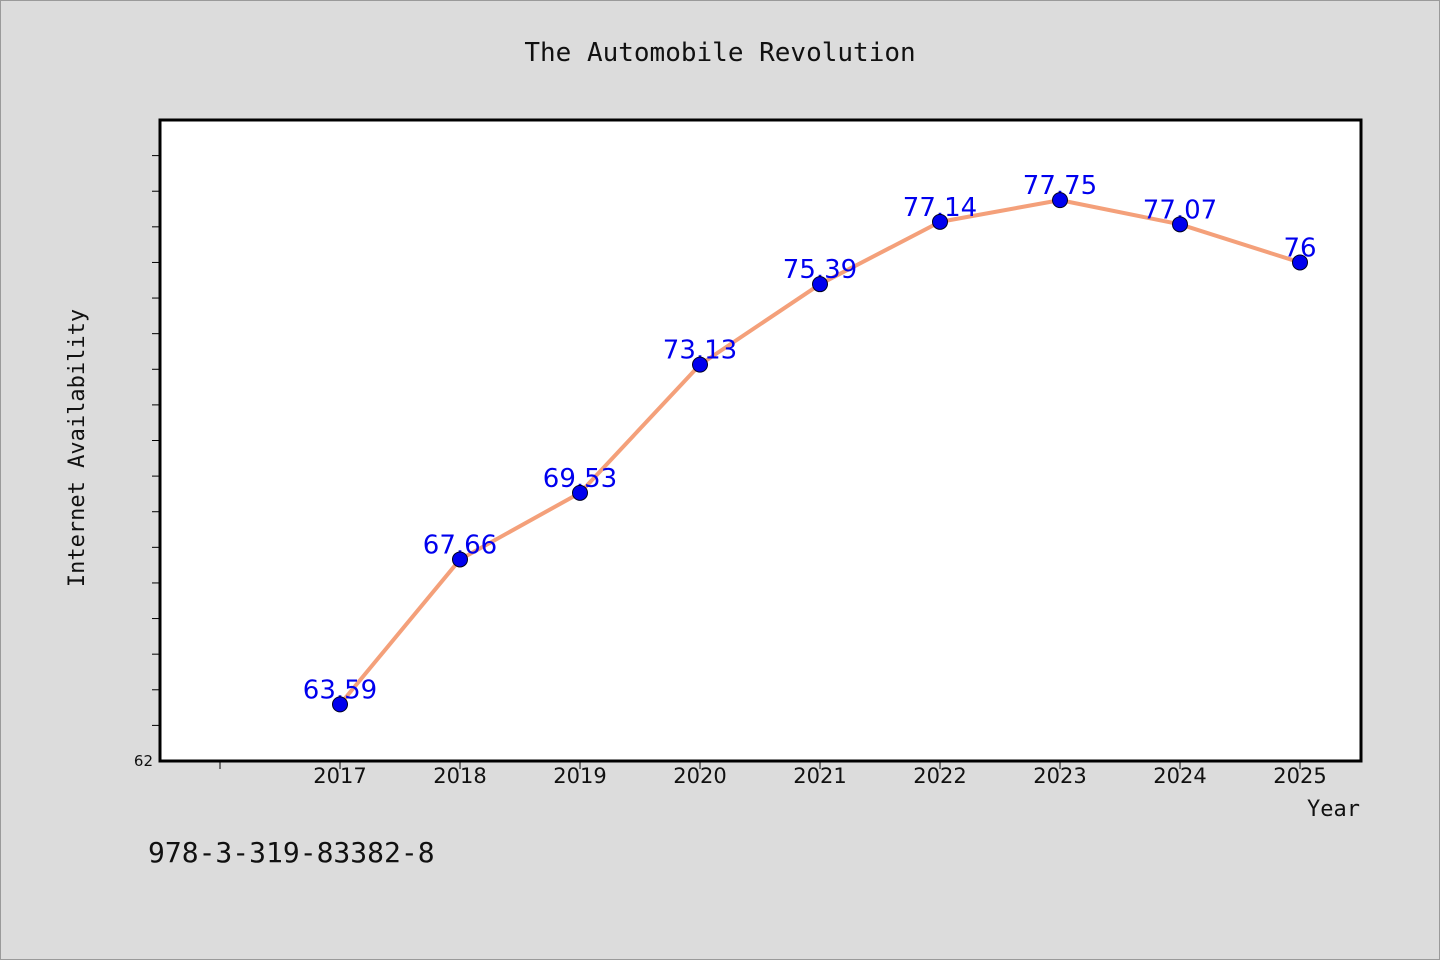  What do you see at coordinates (77, 448) in the screenshot?
I see `y-axis-label: Internet Availability` at bounding box center [77, 448].